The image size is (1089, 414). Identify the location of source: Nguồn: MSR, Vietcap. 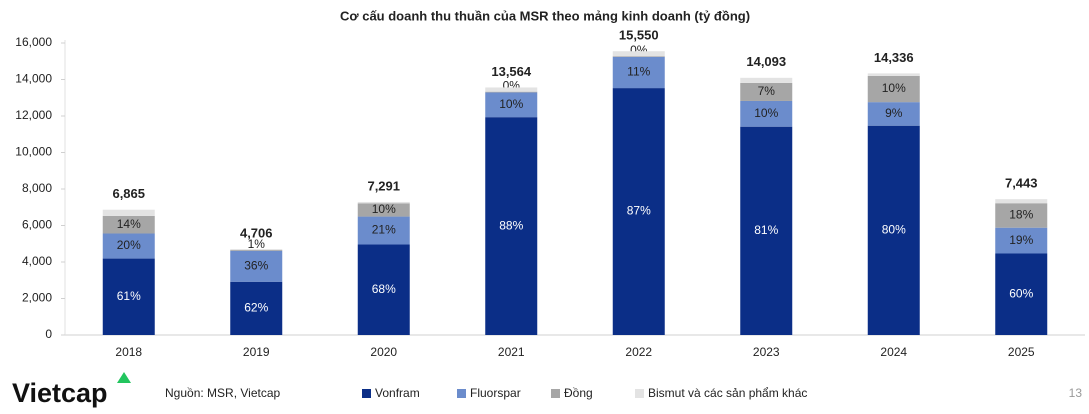
(222, 393).